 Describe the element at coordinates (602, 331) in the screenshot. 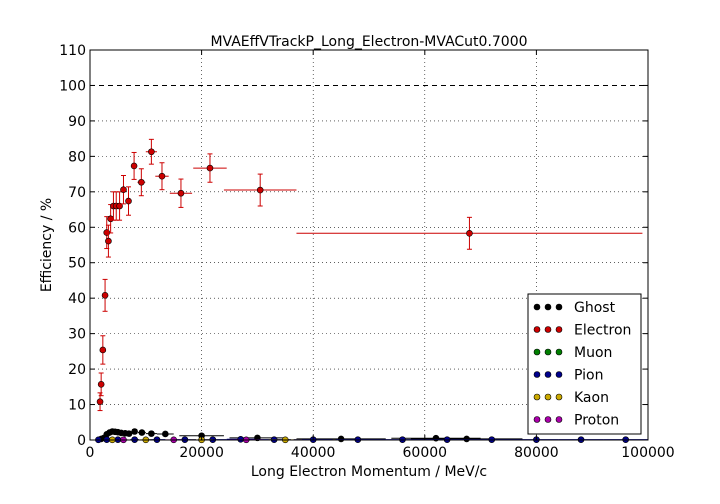

I see `legend-label: Electron` at that location.